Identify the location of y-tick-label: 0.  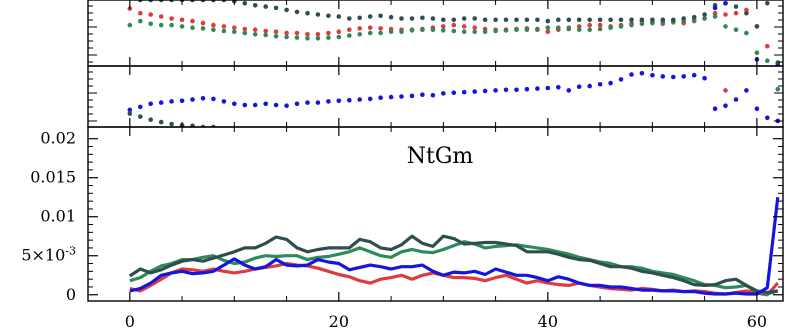
(71, 294).